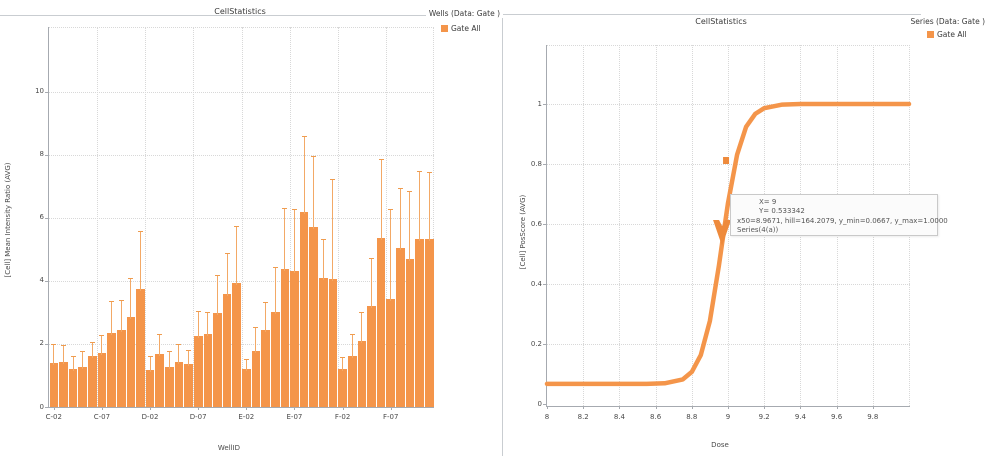 The height and width of the screenshot is (457, 1006). I want to click on x-tick-label: F-02, so click(342, 417).